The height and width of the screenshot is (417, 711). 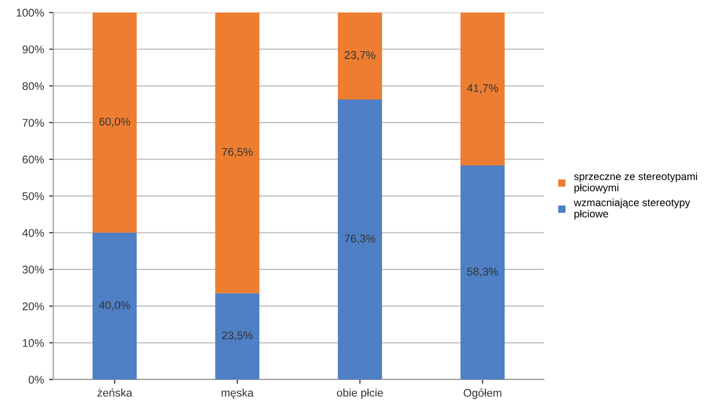 What do you see at coordinates (33, 306) in the screenshot?
I see `y-tick-label: 20%` at bounding box center [33, 306].